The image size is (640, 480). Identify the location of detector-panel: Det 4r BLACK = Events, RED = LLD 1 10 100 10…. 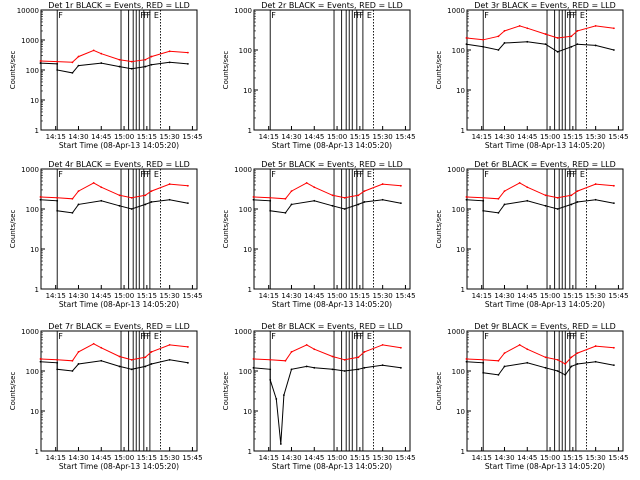
(106, 234).